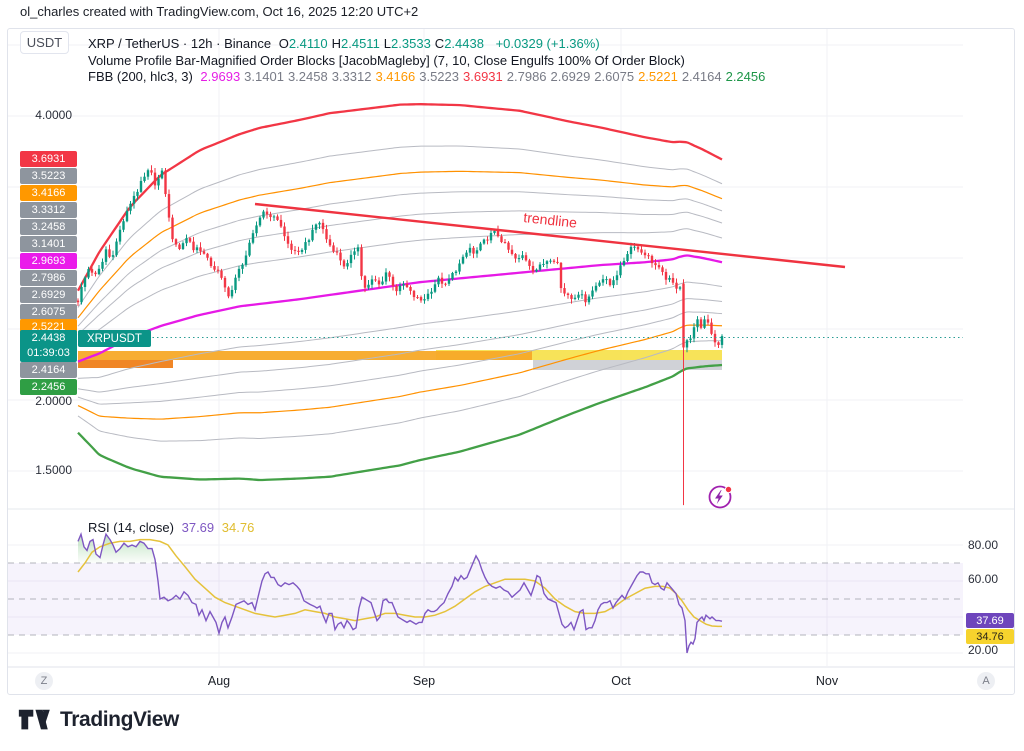 The width and height of the screenshot is (1024, 751). I want to click on currency-toggle-button: USDT, so click(44, 42).